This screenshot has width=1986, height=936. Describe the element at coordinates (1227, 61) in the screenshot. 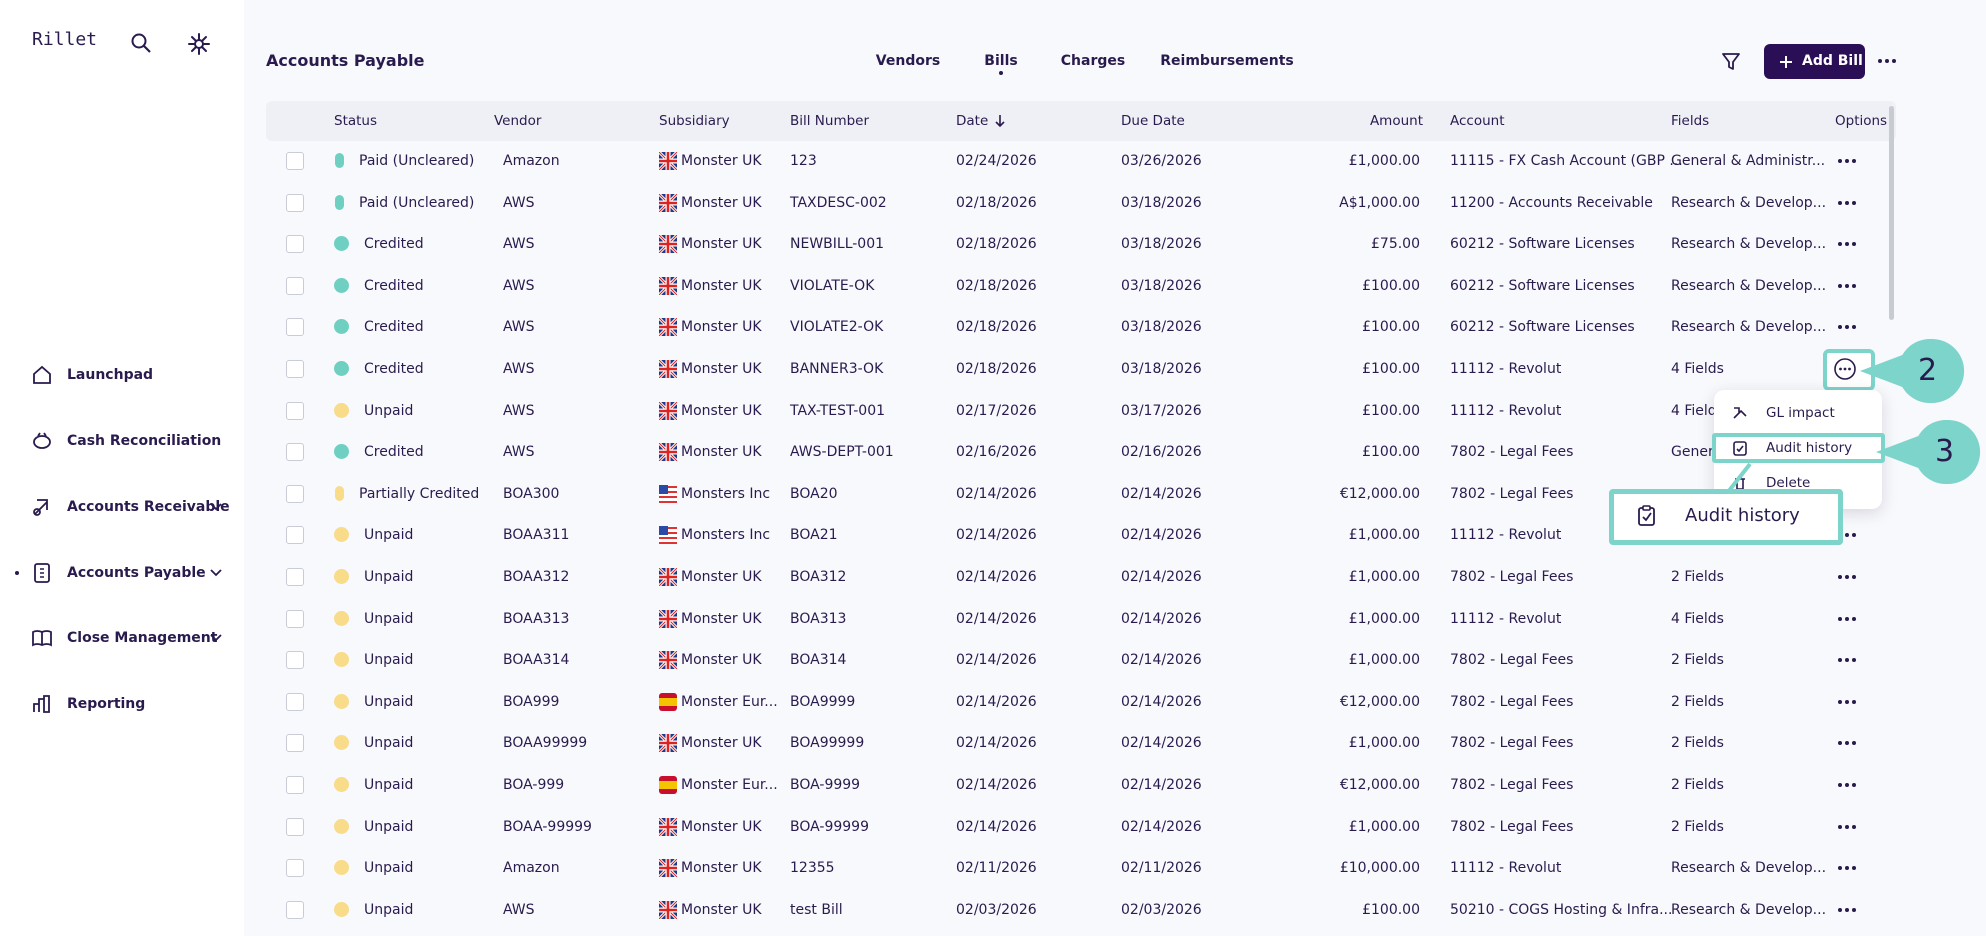

I see `tab: Reimbursements` at that location.